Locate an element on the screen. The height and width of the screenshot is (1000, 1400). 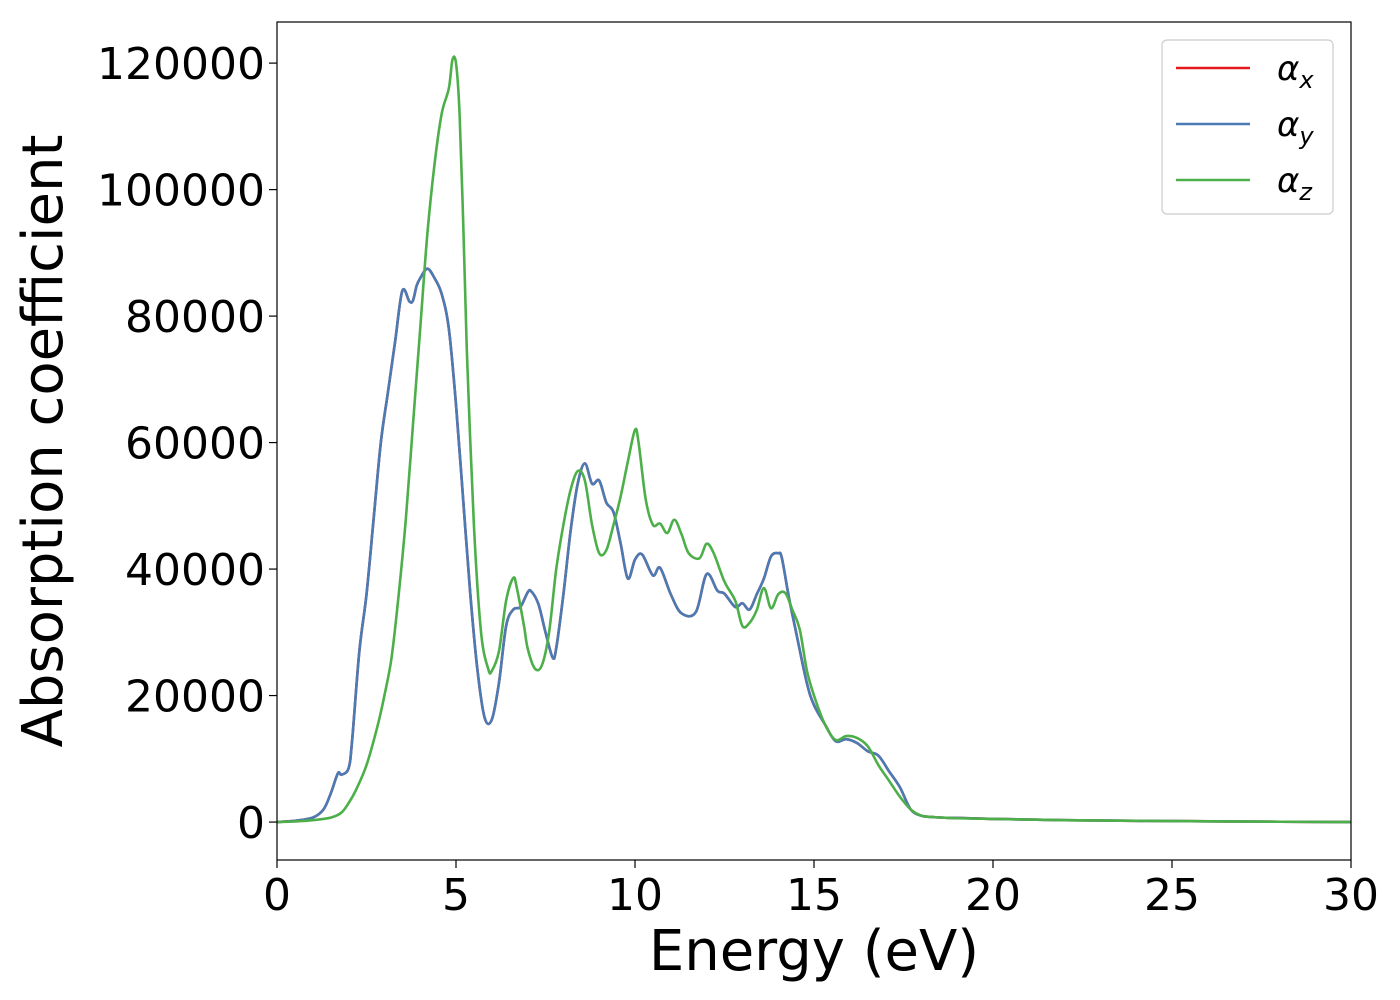
x-tick-label: 0 is located at coordinates (277, 895).